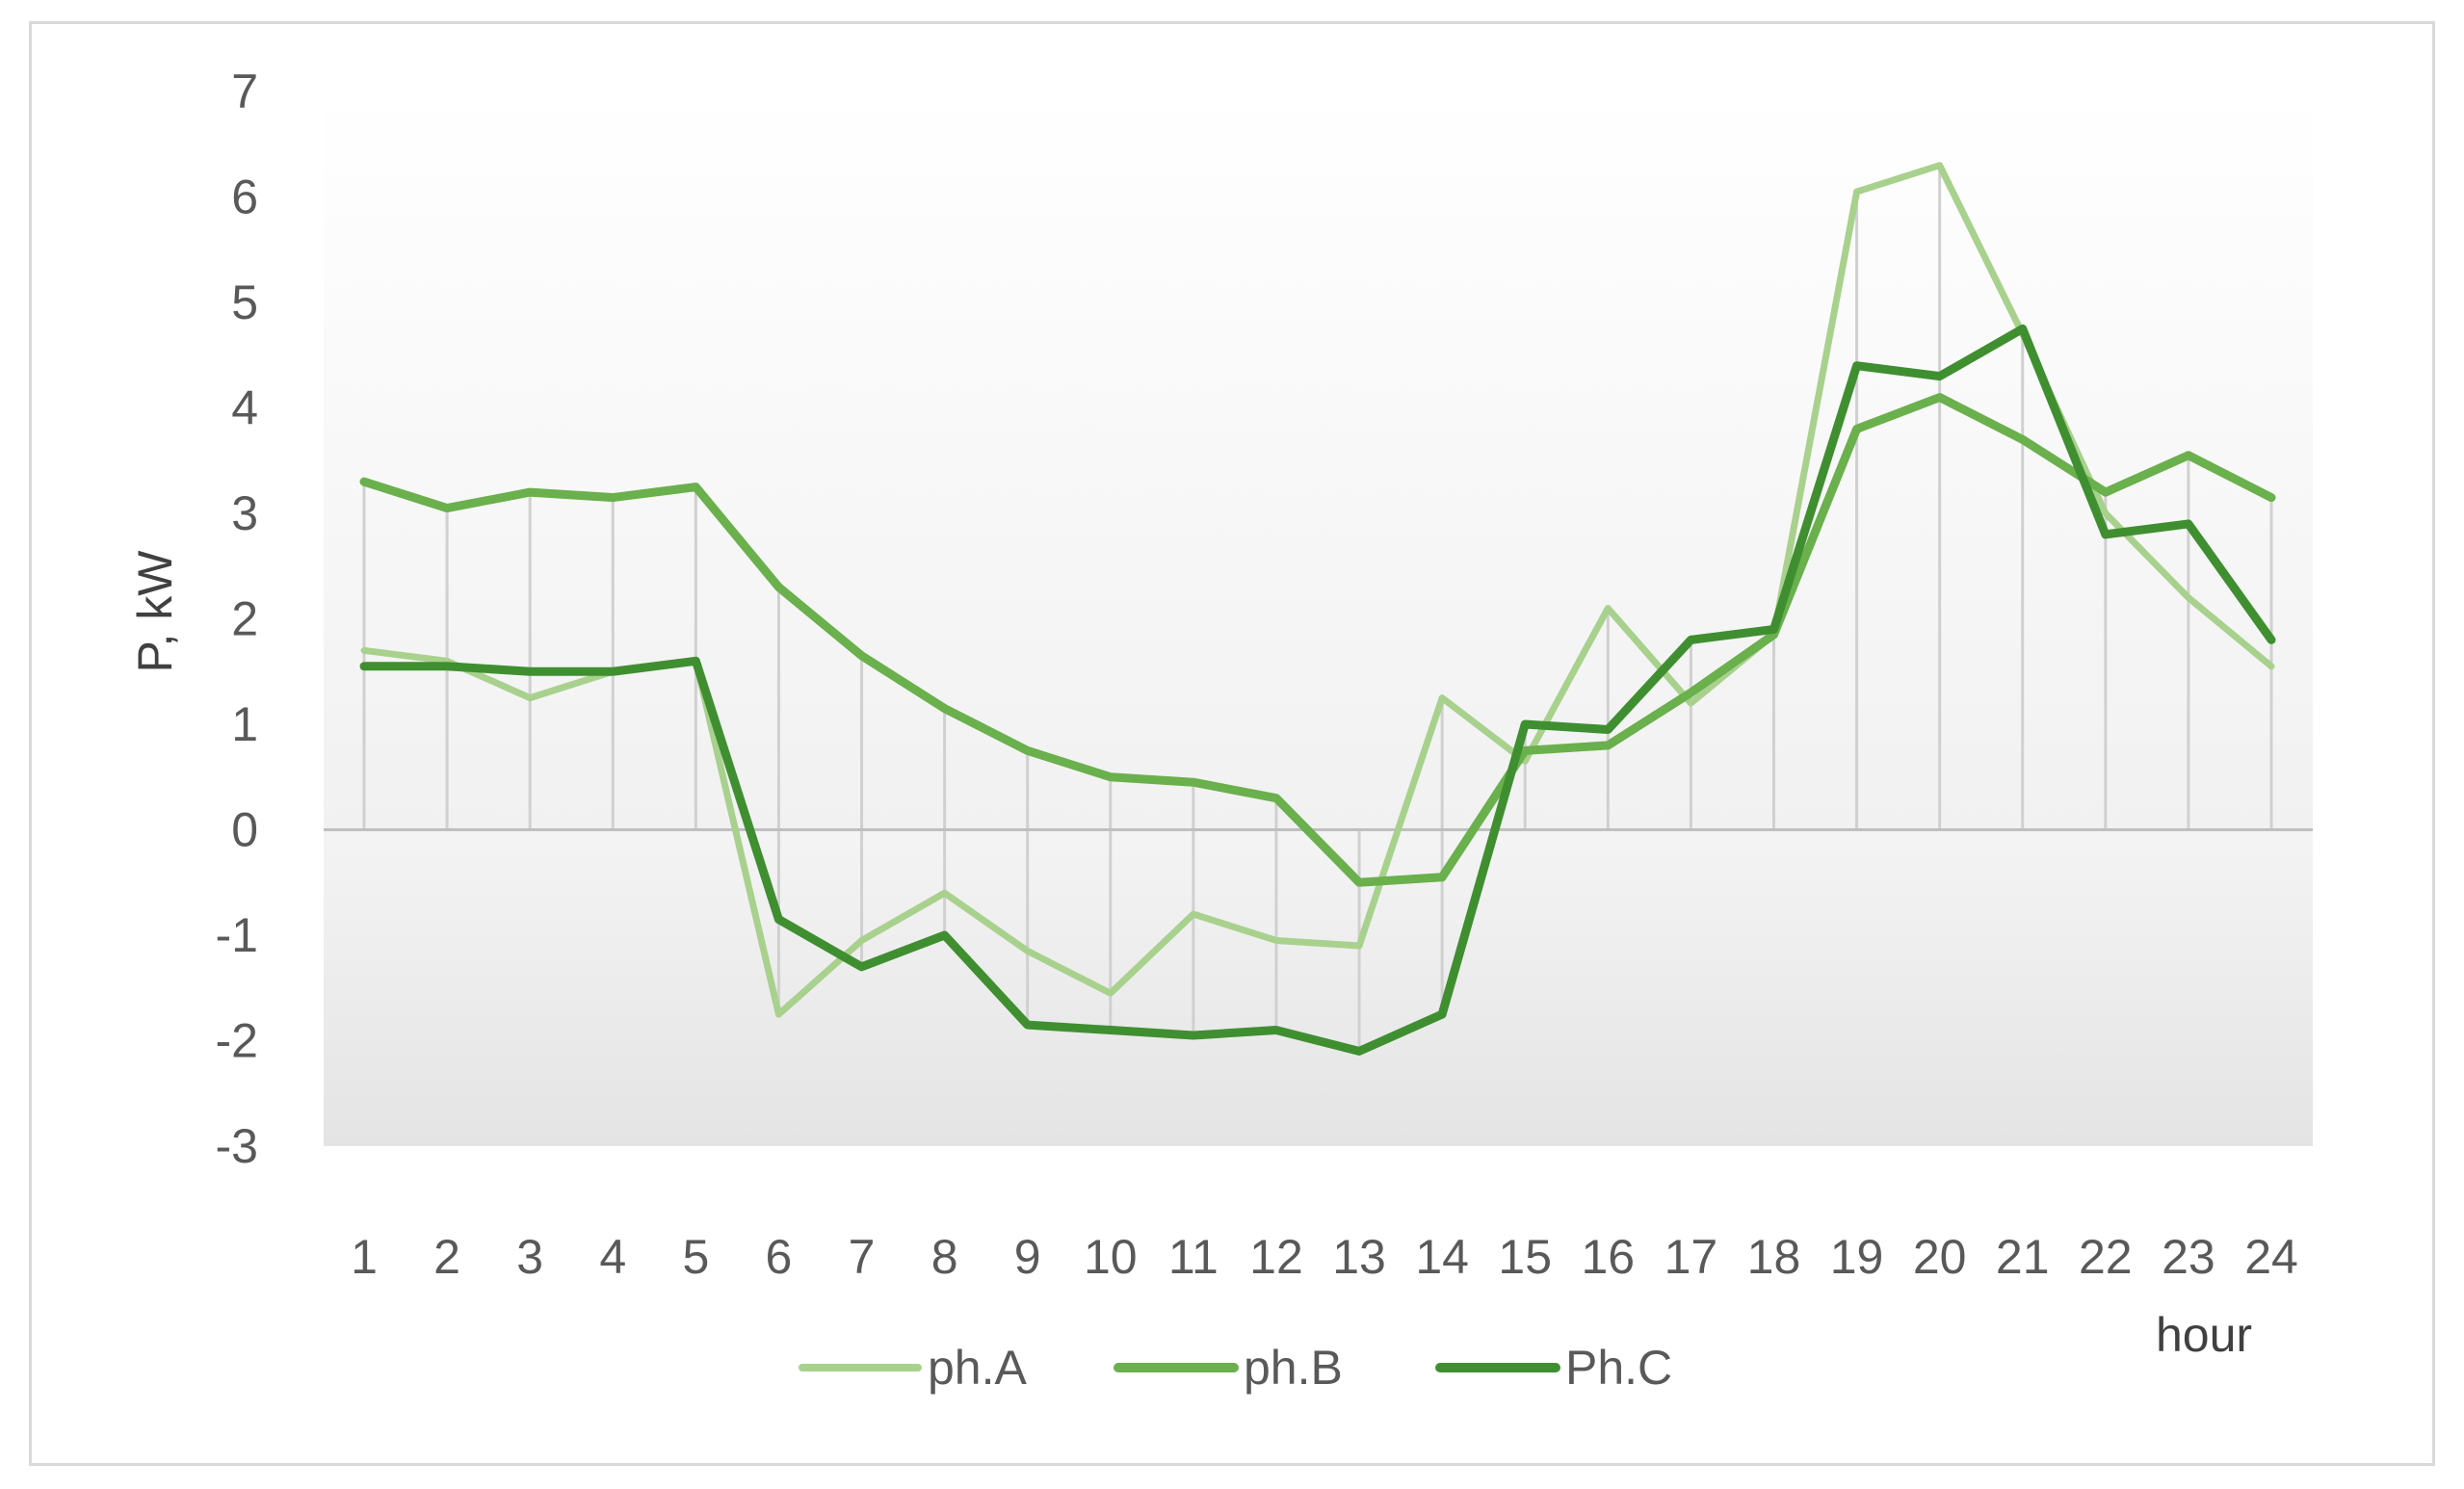 Image resolution: width=2464 pixels, height=1489 pixels. What do you see at coordinates (1027, 1257) in the screenshot?
I see `x-tick-label: 9` at bounding box center [1027, 1257].